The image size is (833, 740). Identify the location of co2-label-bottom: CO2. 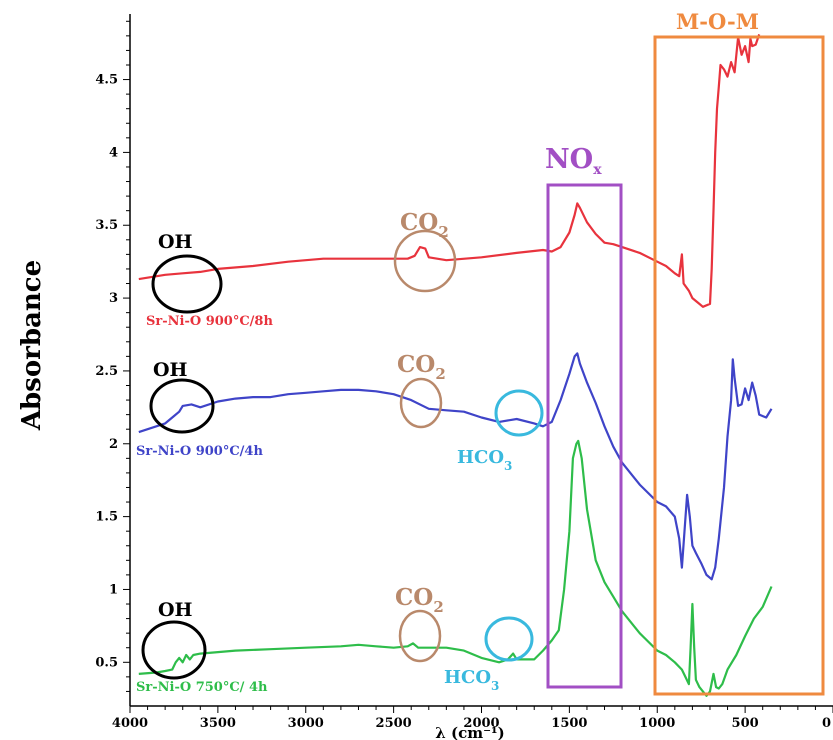
(419, 600).